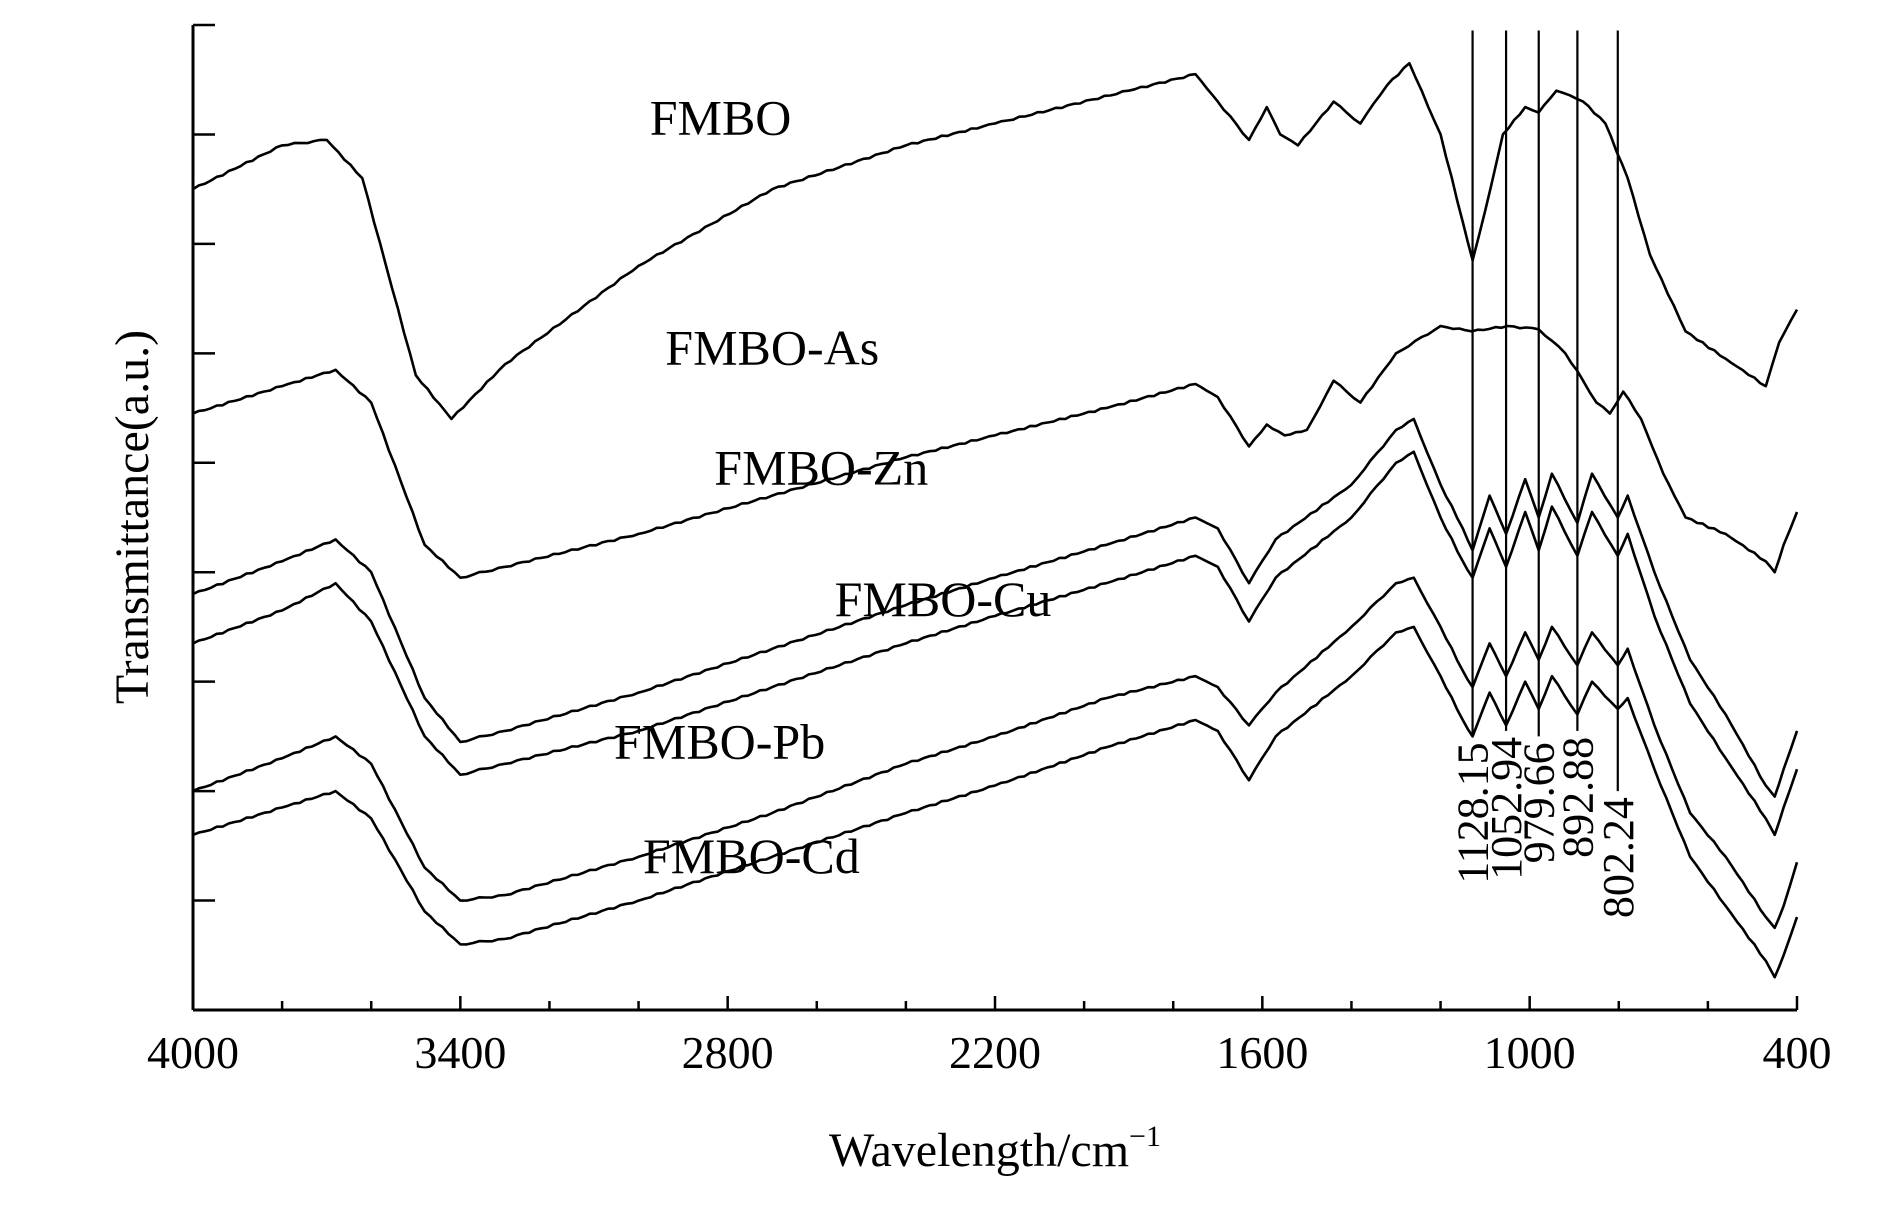 The height and width of the screenshot is (1205, 1890). Describe the element at coordinates (132, 517) in the screenshot. I see `y-axis-title: Transmittance(a.u.)` at that location.